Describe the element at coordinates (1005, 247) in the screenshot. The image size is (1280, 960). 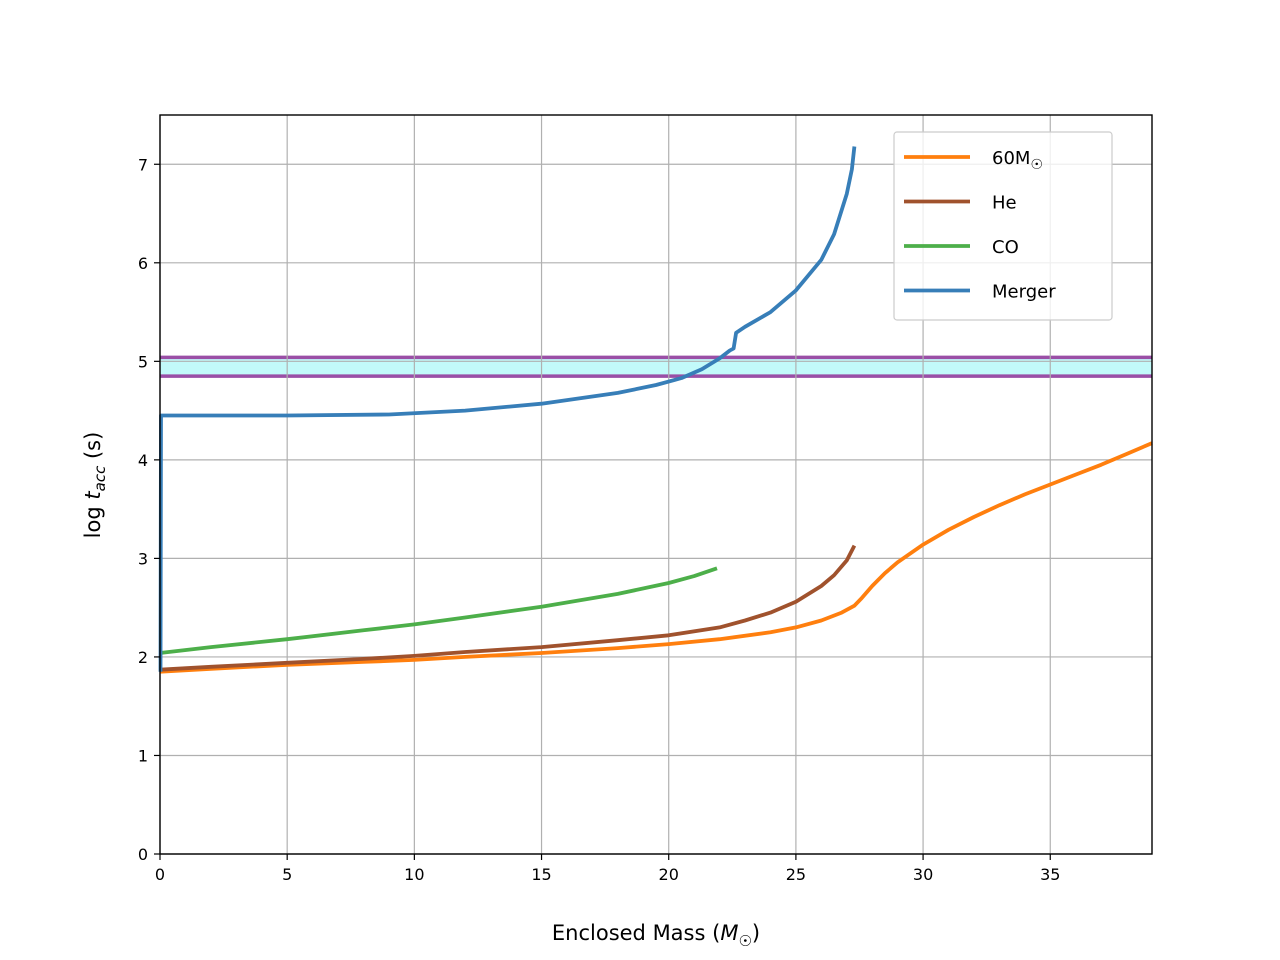
I see `legend-label: CO` at that location.